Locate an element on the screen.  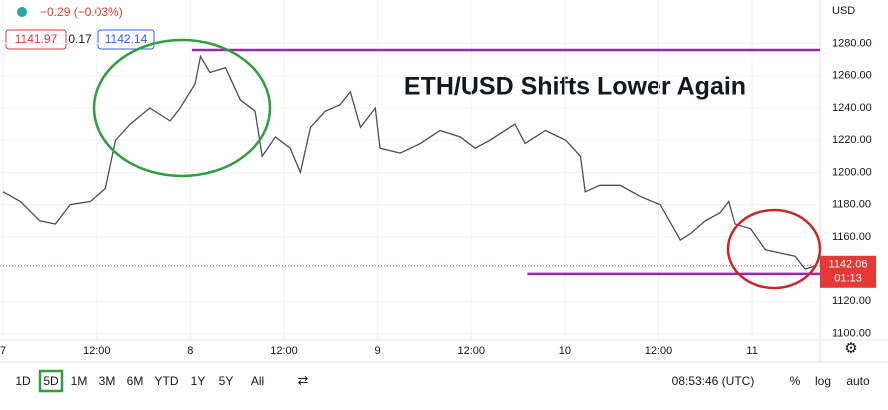
y-tick-label: 1220.00 is located at coordinates (852, 140).